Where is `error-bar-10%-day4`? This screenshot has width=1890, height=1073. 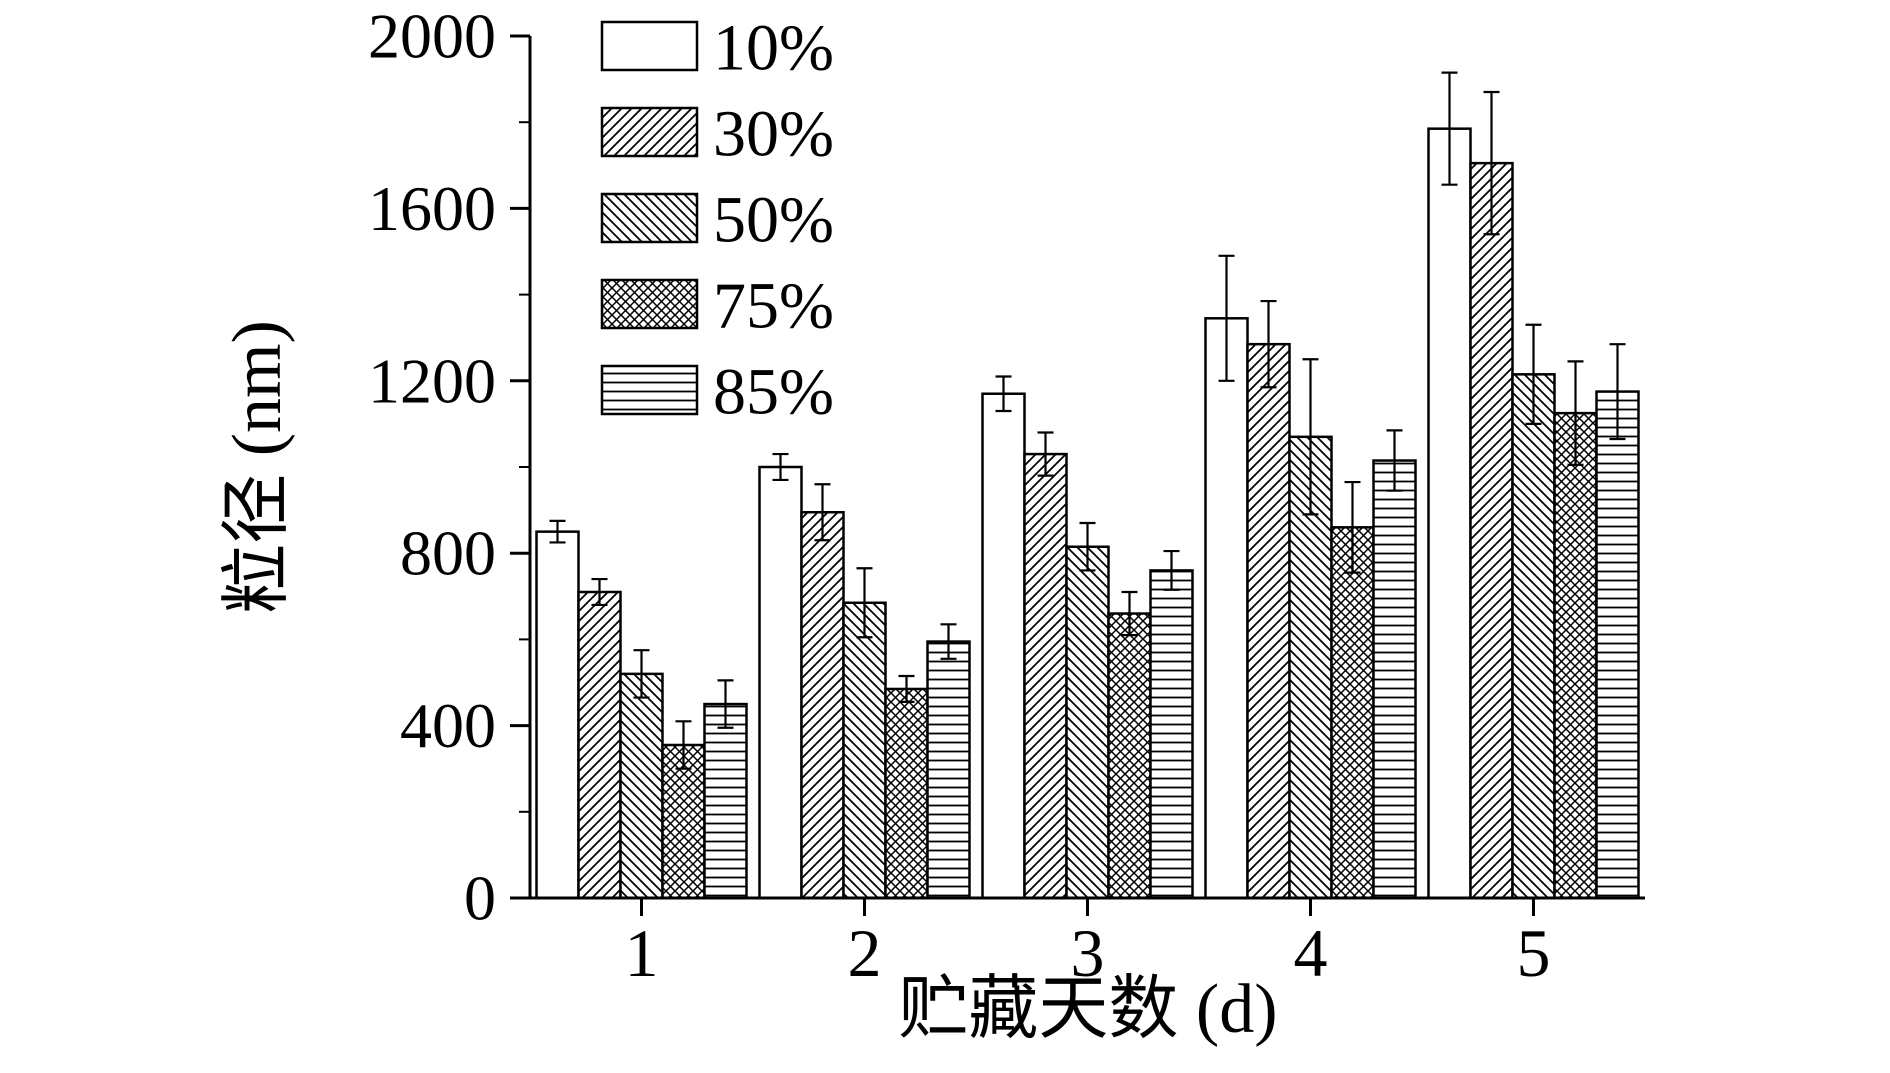
error-bar-10%-day4 is located at coordinates (1226, 318).